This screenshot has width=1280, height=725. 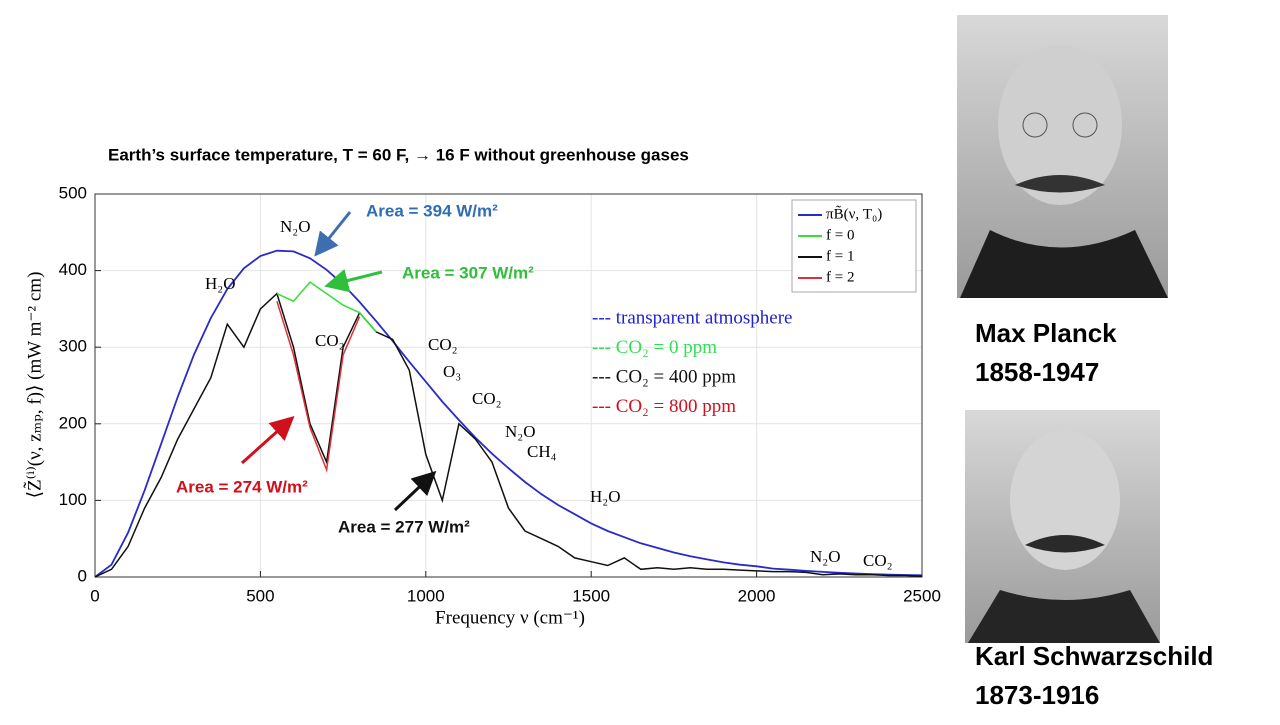 I want to click on arrows, so click(x=338, y=361).